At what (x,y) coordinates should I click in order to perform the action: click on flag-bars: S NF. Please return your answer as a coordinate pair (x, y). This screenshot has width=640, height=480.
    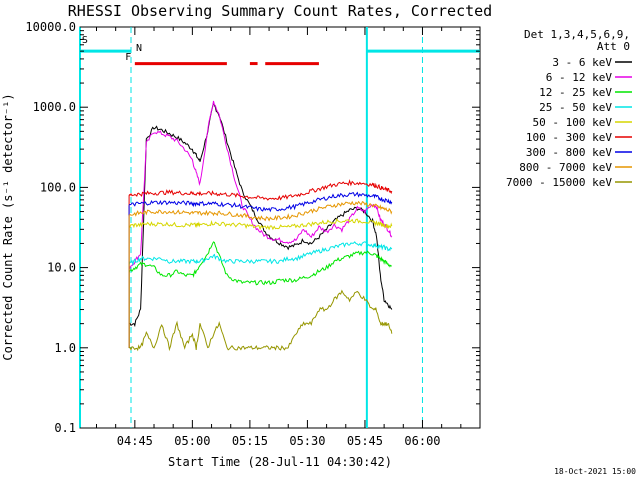
    Looking at the image, I should click on (280, 50).